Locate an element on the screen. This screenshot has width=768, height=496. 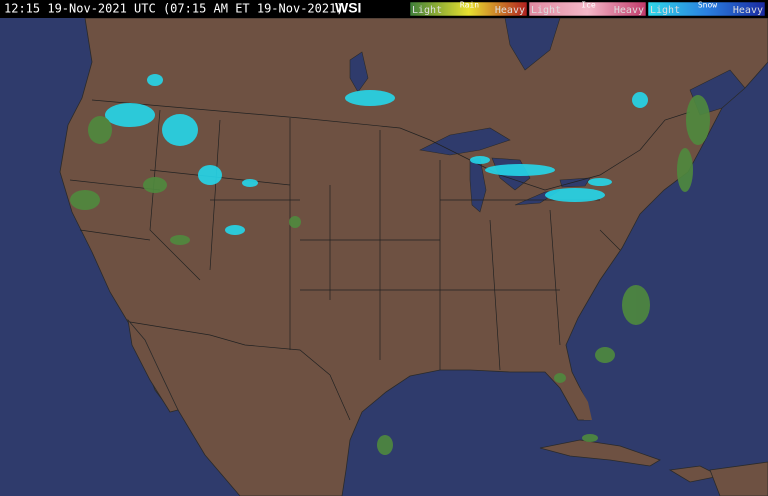
legend-type: Ice is located at coordinates (588, 5).